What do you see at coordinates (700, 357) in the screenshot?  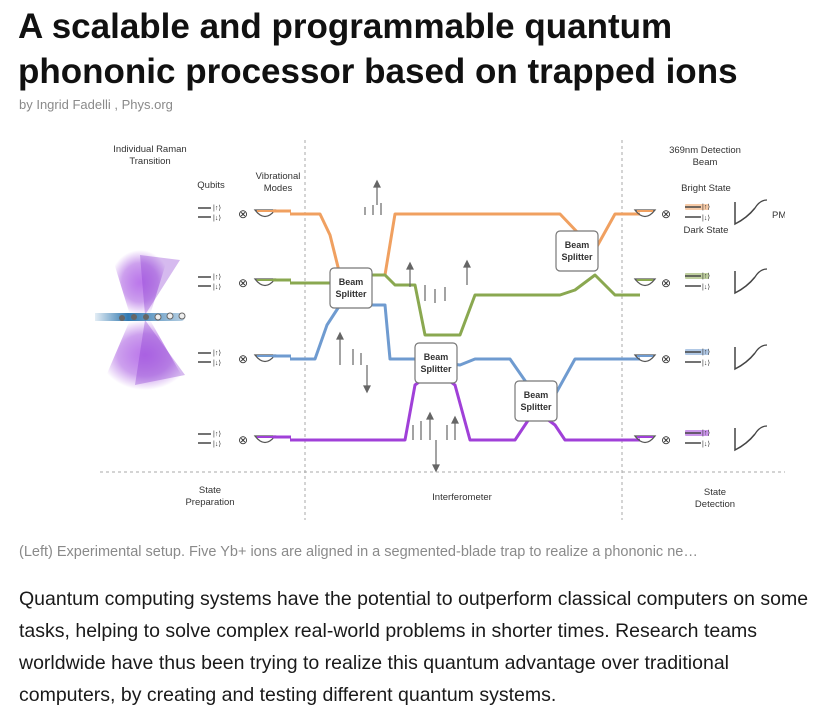 I see `detection-row-3: ⊗ |↑⟩ |↓⟩` at bounding box center [700, 357].